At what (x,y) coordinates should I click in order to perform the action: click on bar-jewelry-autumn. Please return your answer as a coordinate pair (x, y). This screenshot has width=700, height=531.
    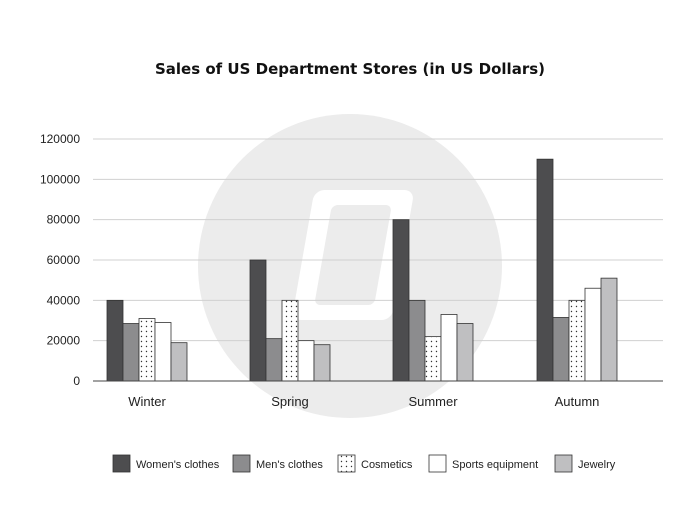
    Looking at the image, I should click on (609, 329).